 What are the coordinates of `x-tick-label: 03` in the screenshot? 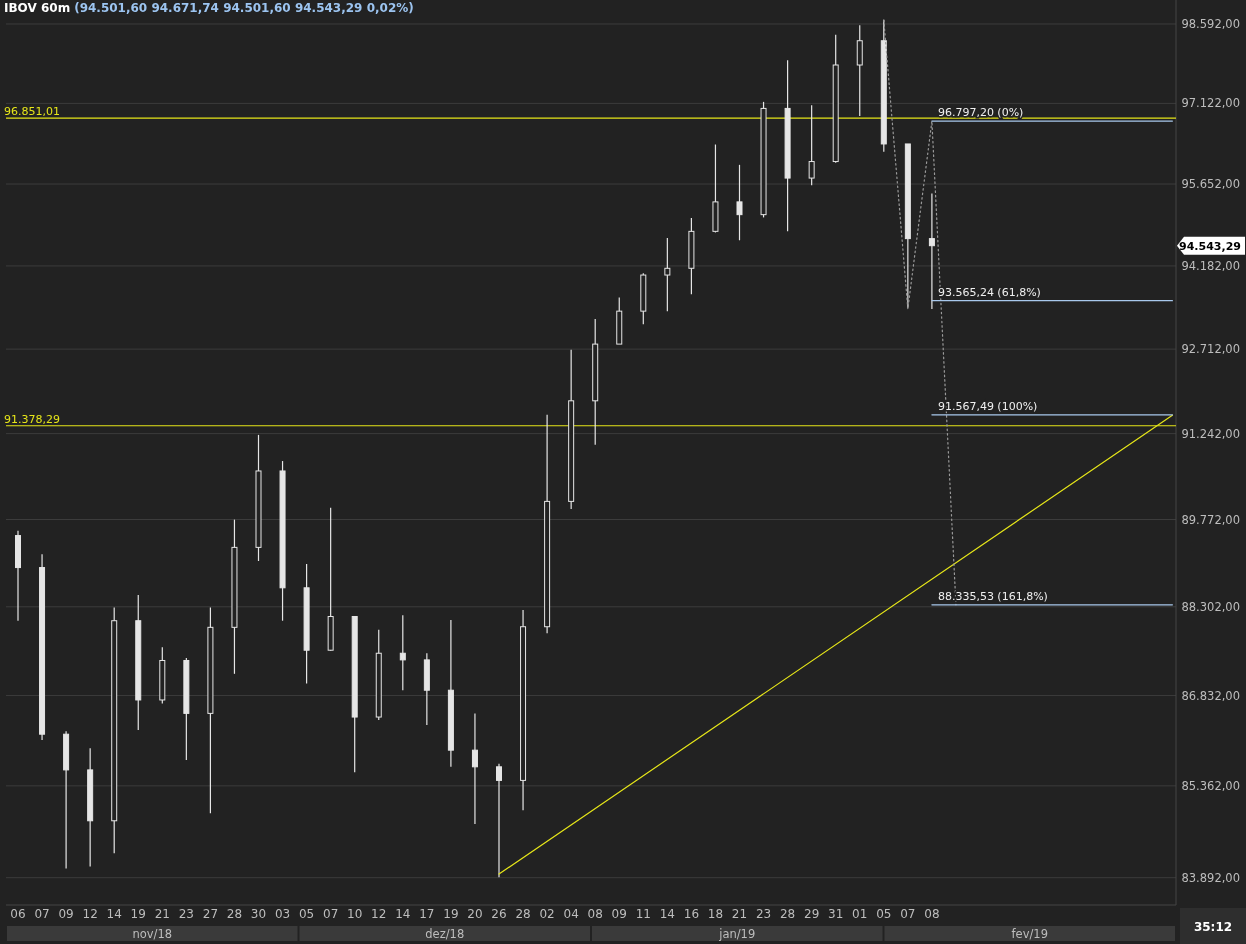 It's located at (282, 914).